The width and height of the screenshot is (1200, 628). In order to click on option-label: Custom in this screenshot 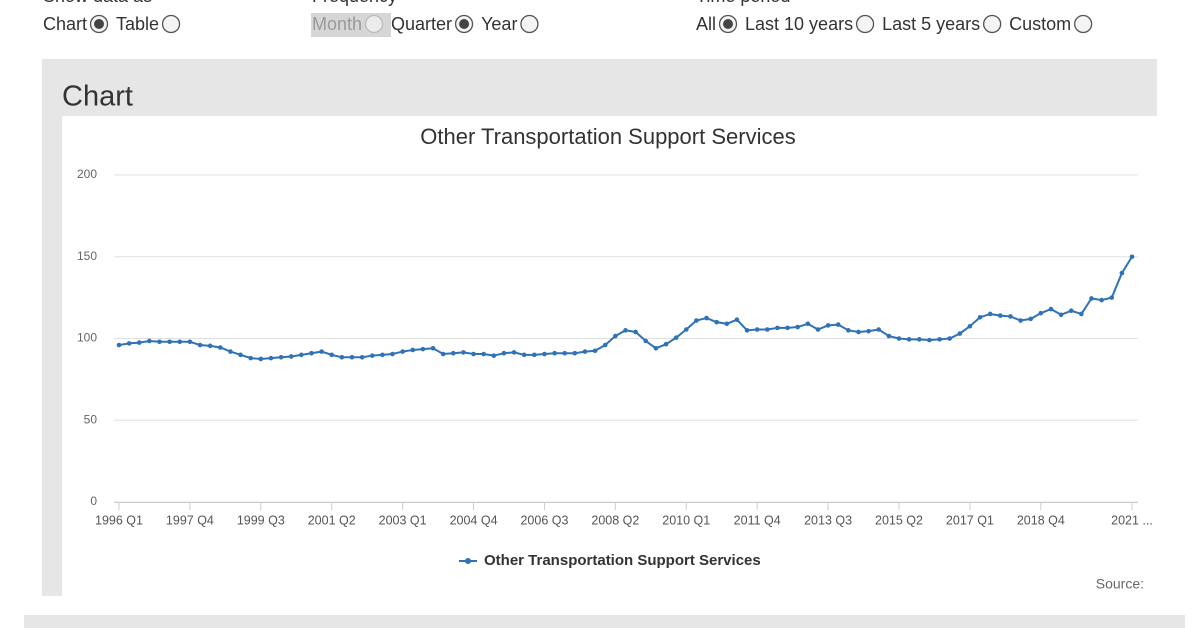, I will do `click(1040, 24)`.